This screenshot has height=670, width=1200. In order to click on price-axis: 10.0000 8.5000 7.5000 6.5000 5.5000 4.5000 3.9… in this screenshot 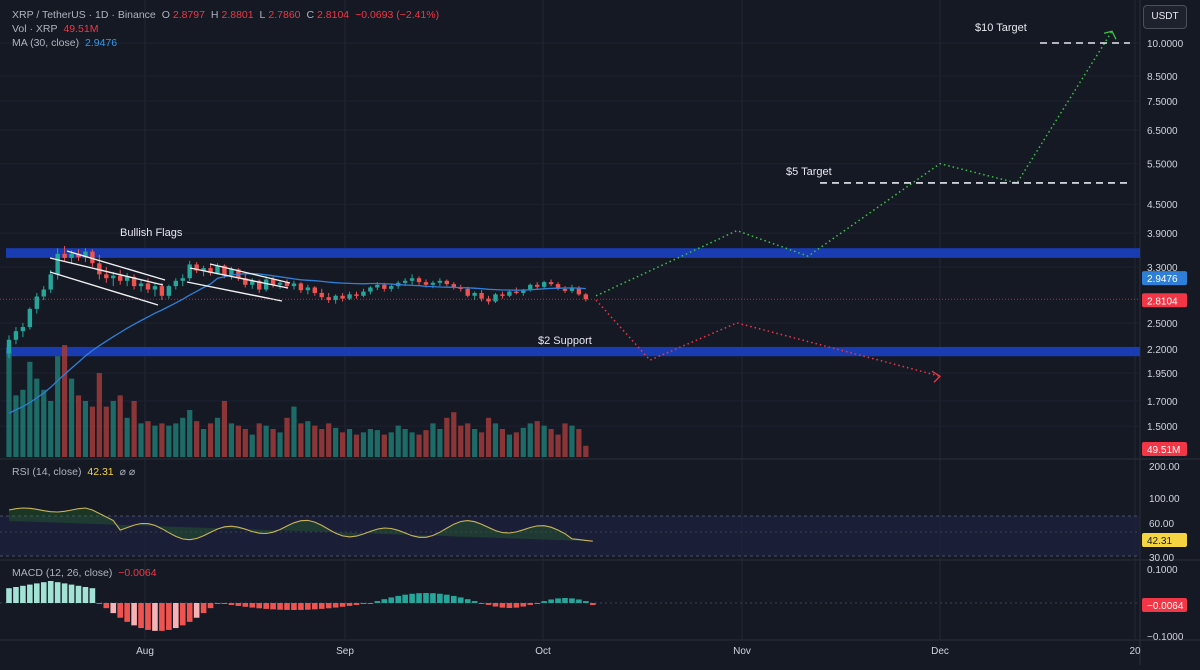, I will do `click(1164, 341)`.